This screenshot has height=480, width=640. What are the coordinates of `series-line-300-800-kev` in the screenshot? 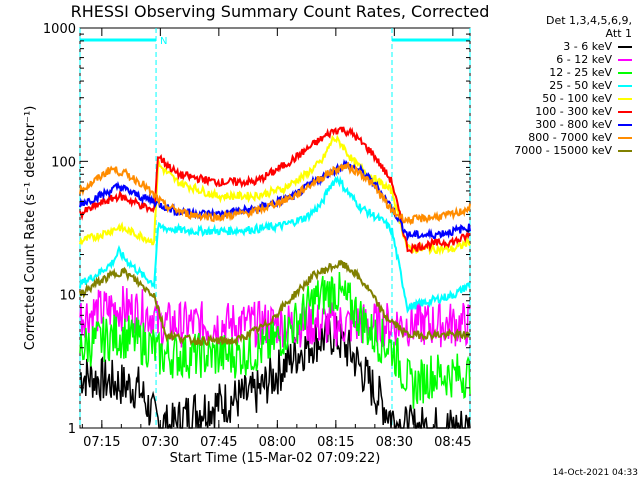 It's located at (275, 200).